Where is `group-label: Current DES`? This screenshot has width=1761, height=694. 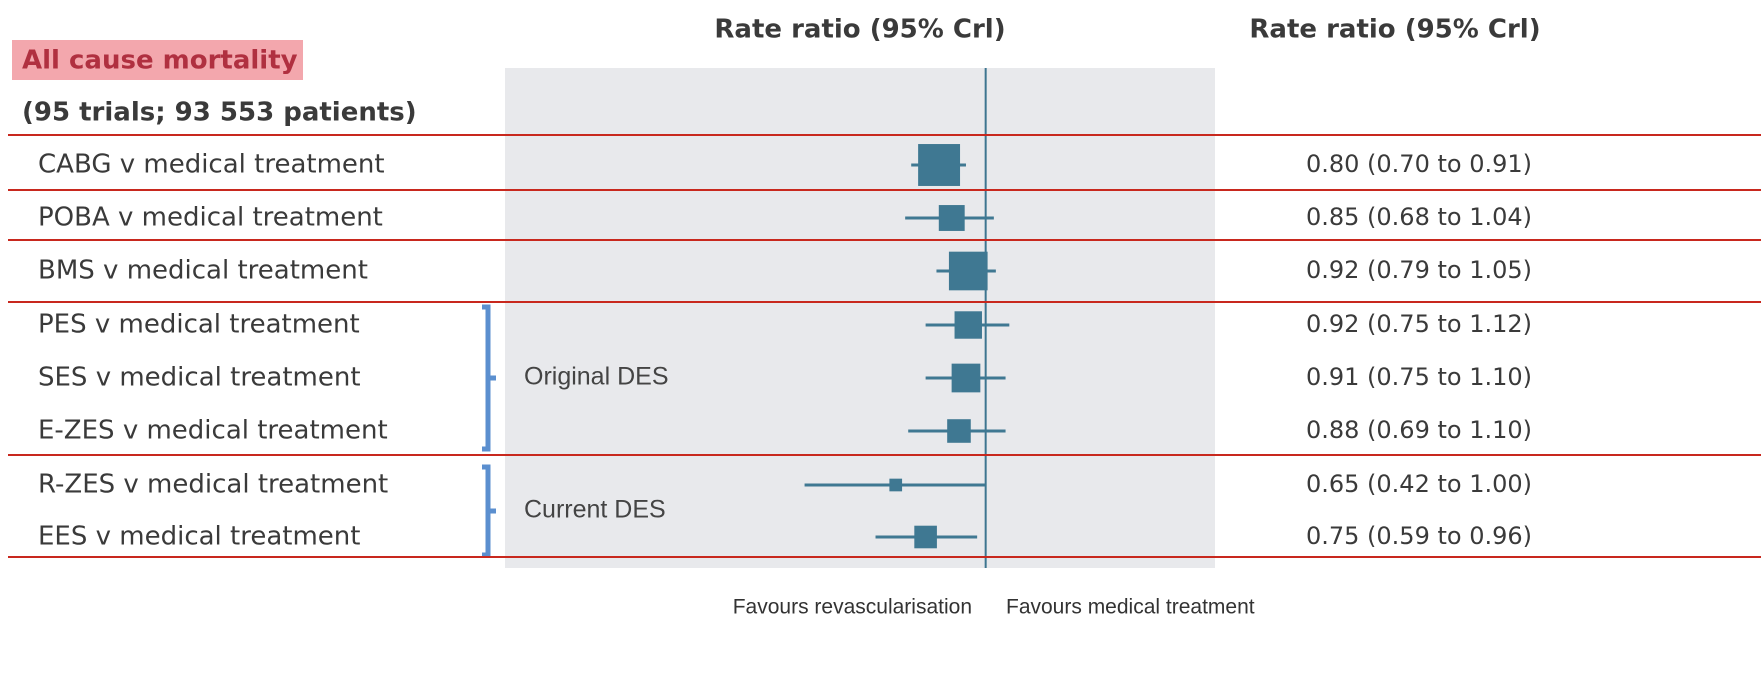 group-label: Current DES is located at coordinates (595, 510).